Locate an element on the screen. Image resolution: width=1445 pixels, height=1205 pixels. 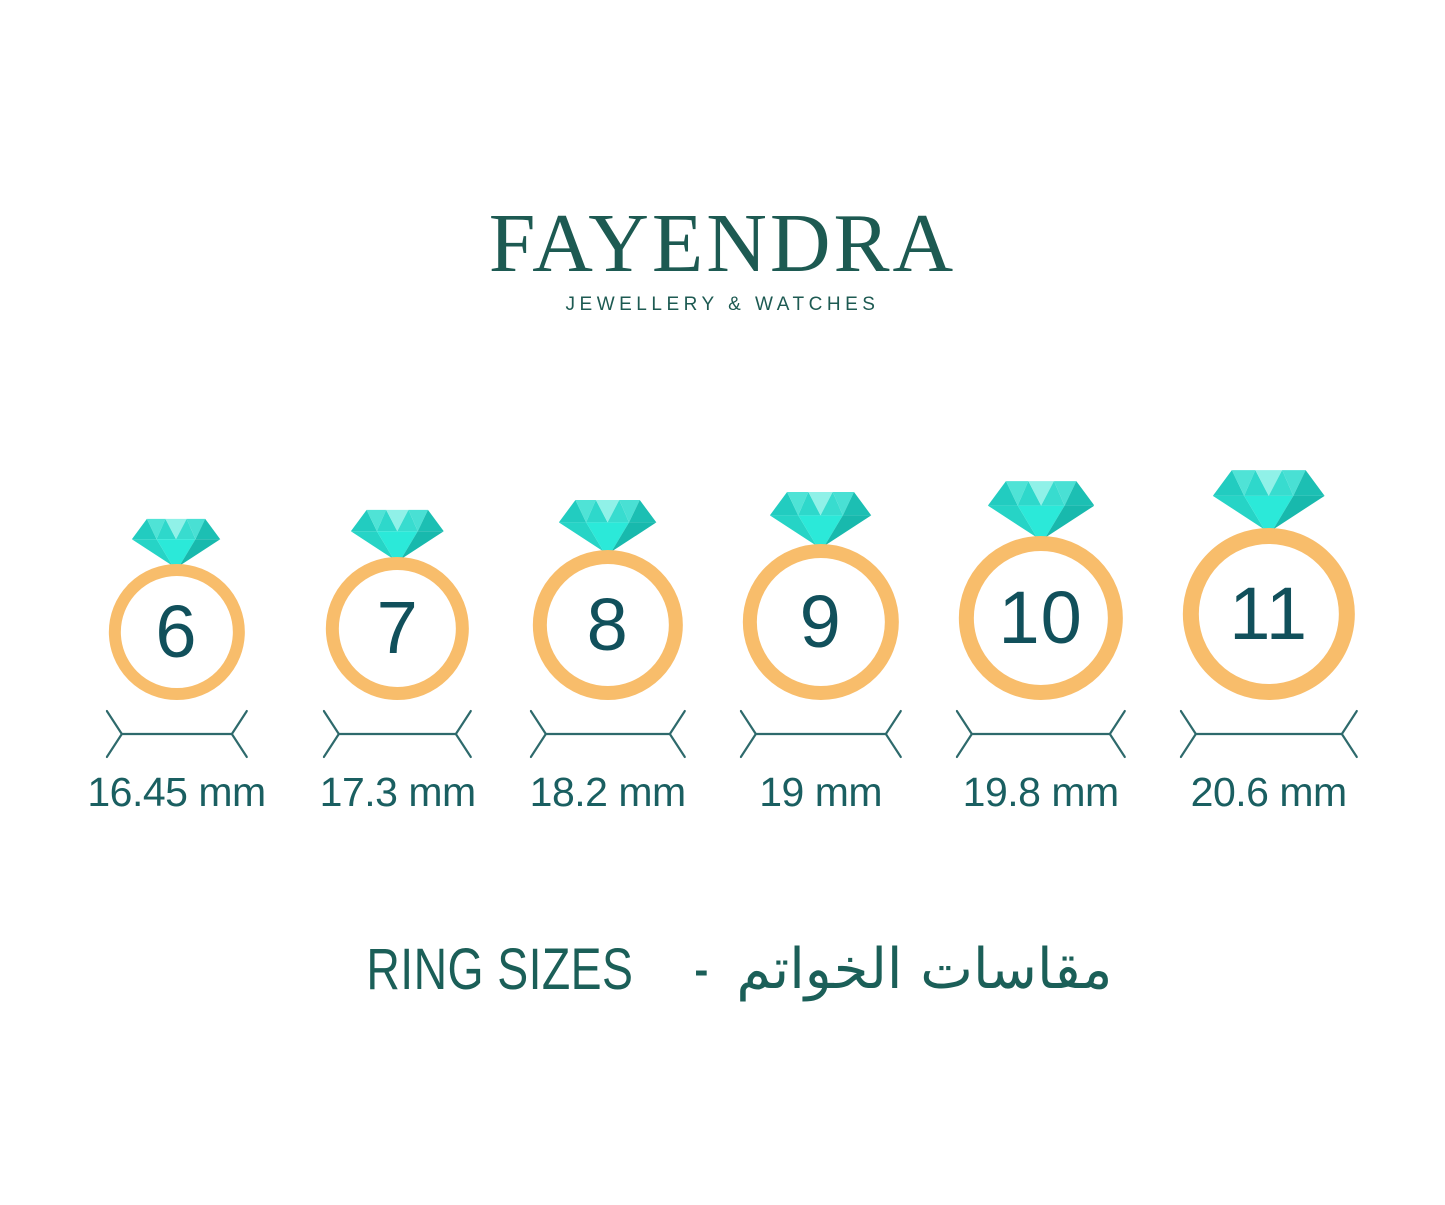
brand-logo: FAYENDRA is located at coordinates (722, 243).